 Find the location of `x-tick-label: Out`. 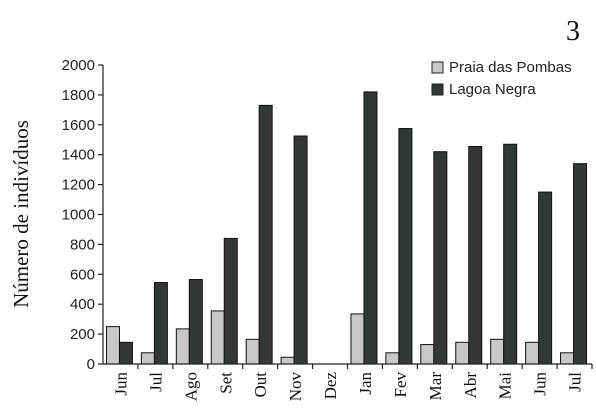

x-tick-label: Out is located at coordinates (260, 385).